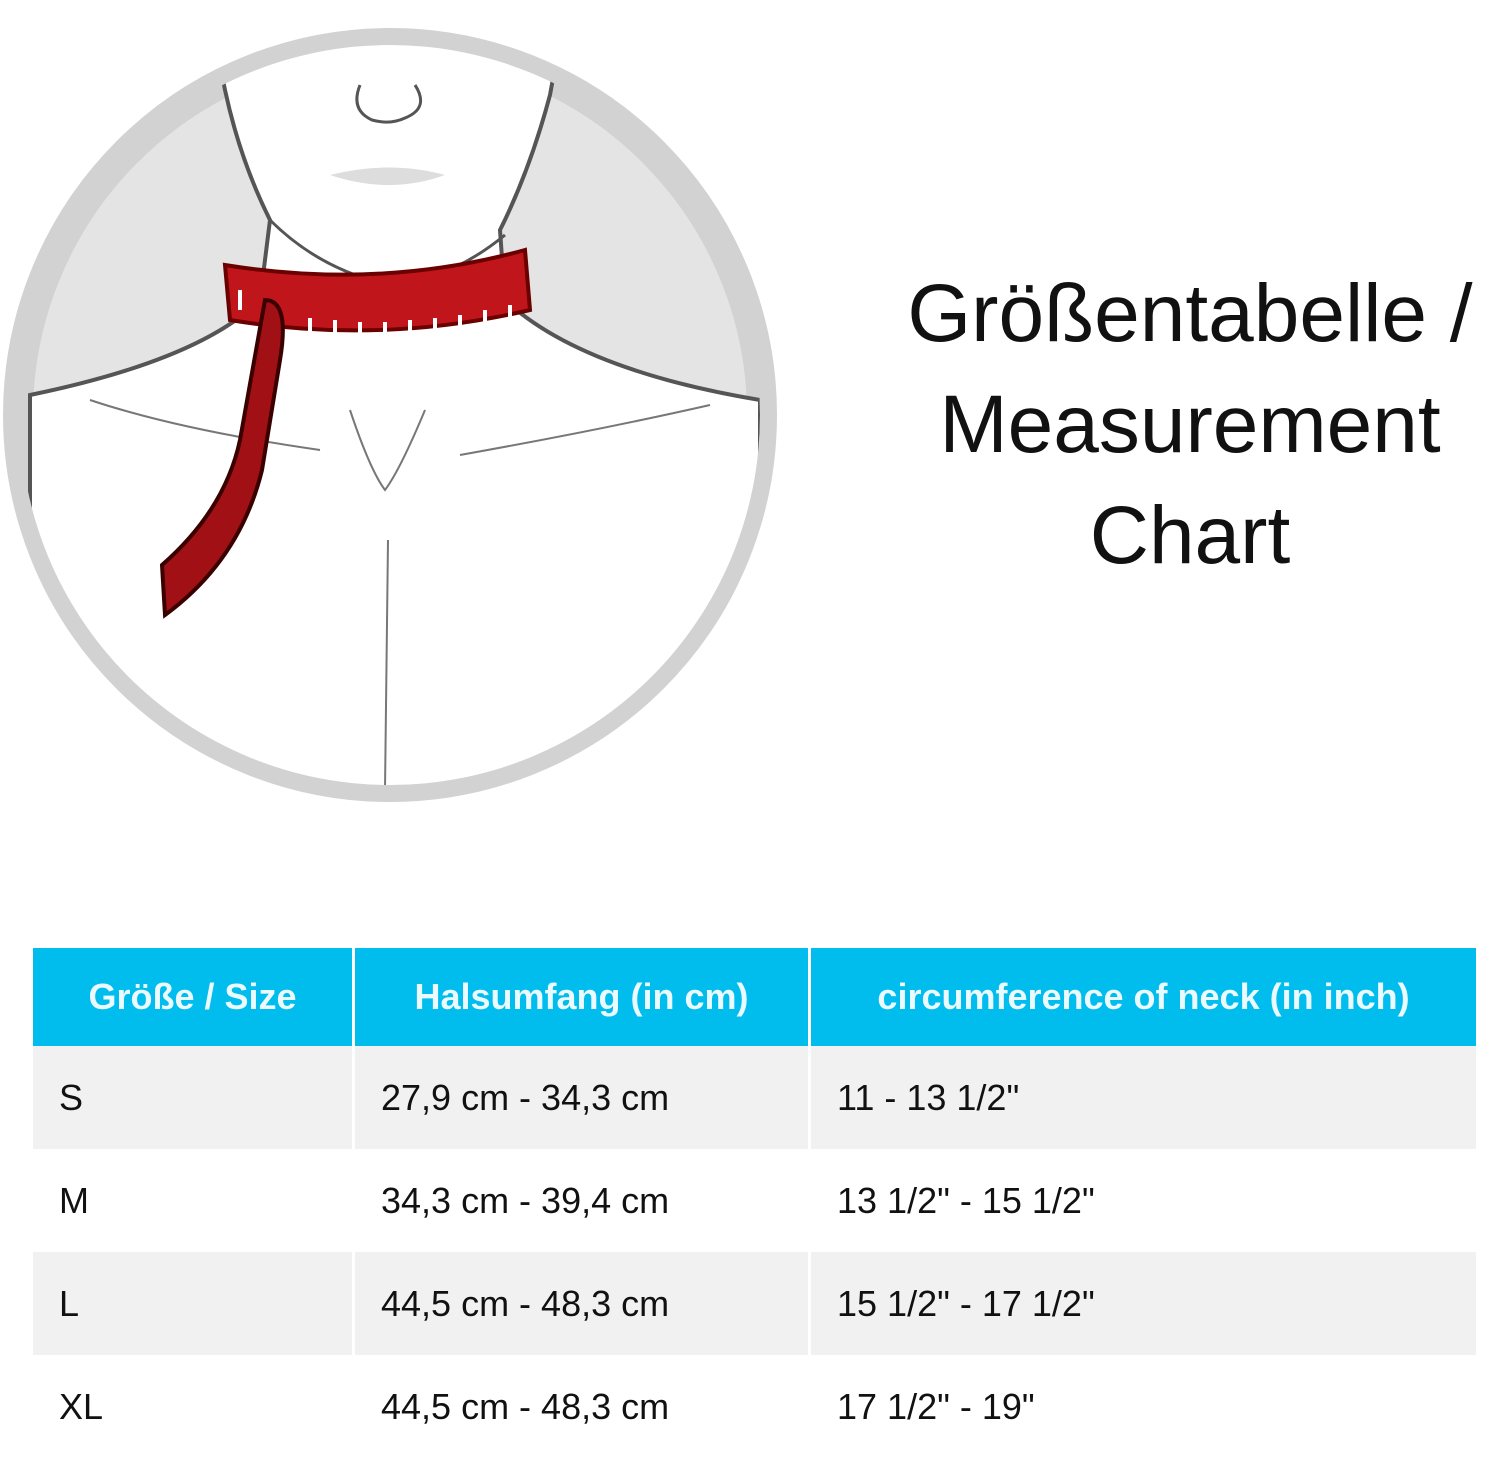 The image size is (1500, 1458). Describe the element at coordinates (754, 1200) in the screenshot. I see `table-row: M 34,3 cm - 39,4 cm 13 1/2" - 15 1/2"` at that location.